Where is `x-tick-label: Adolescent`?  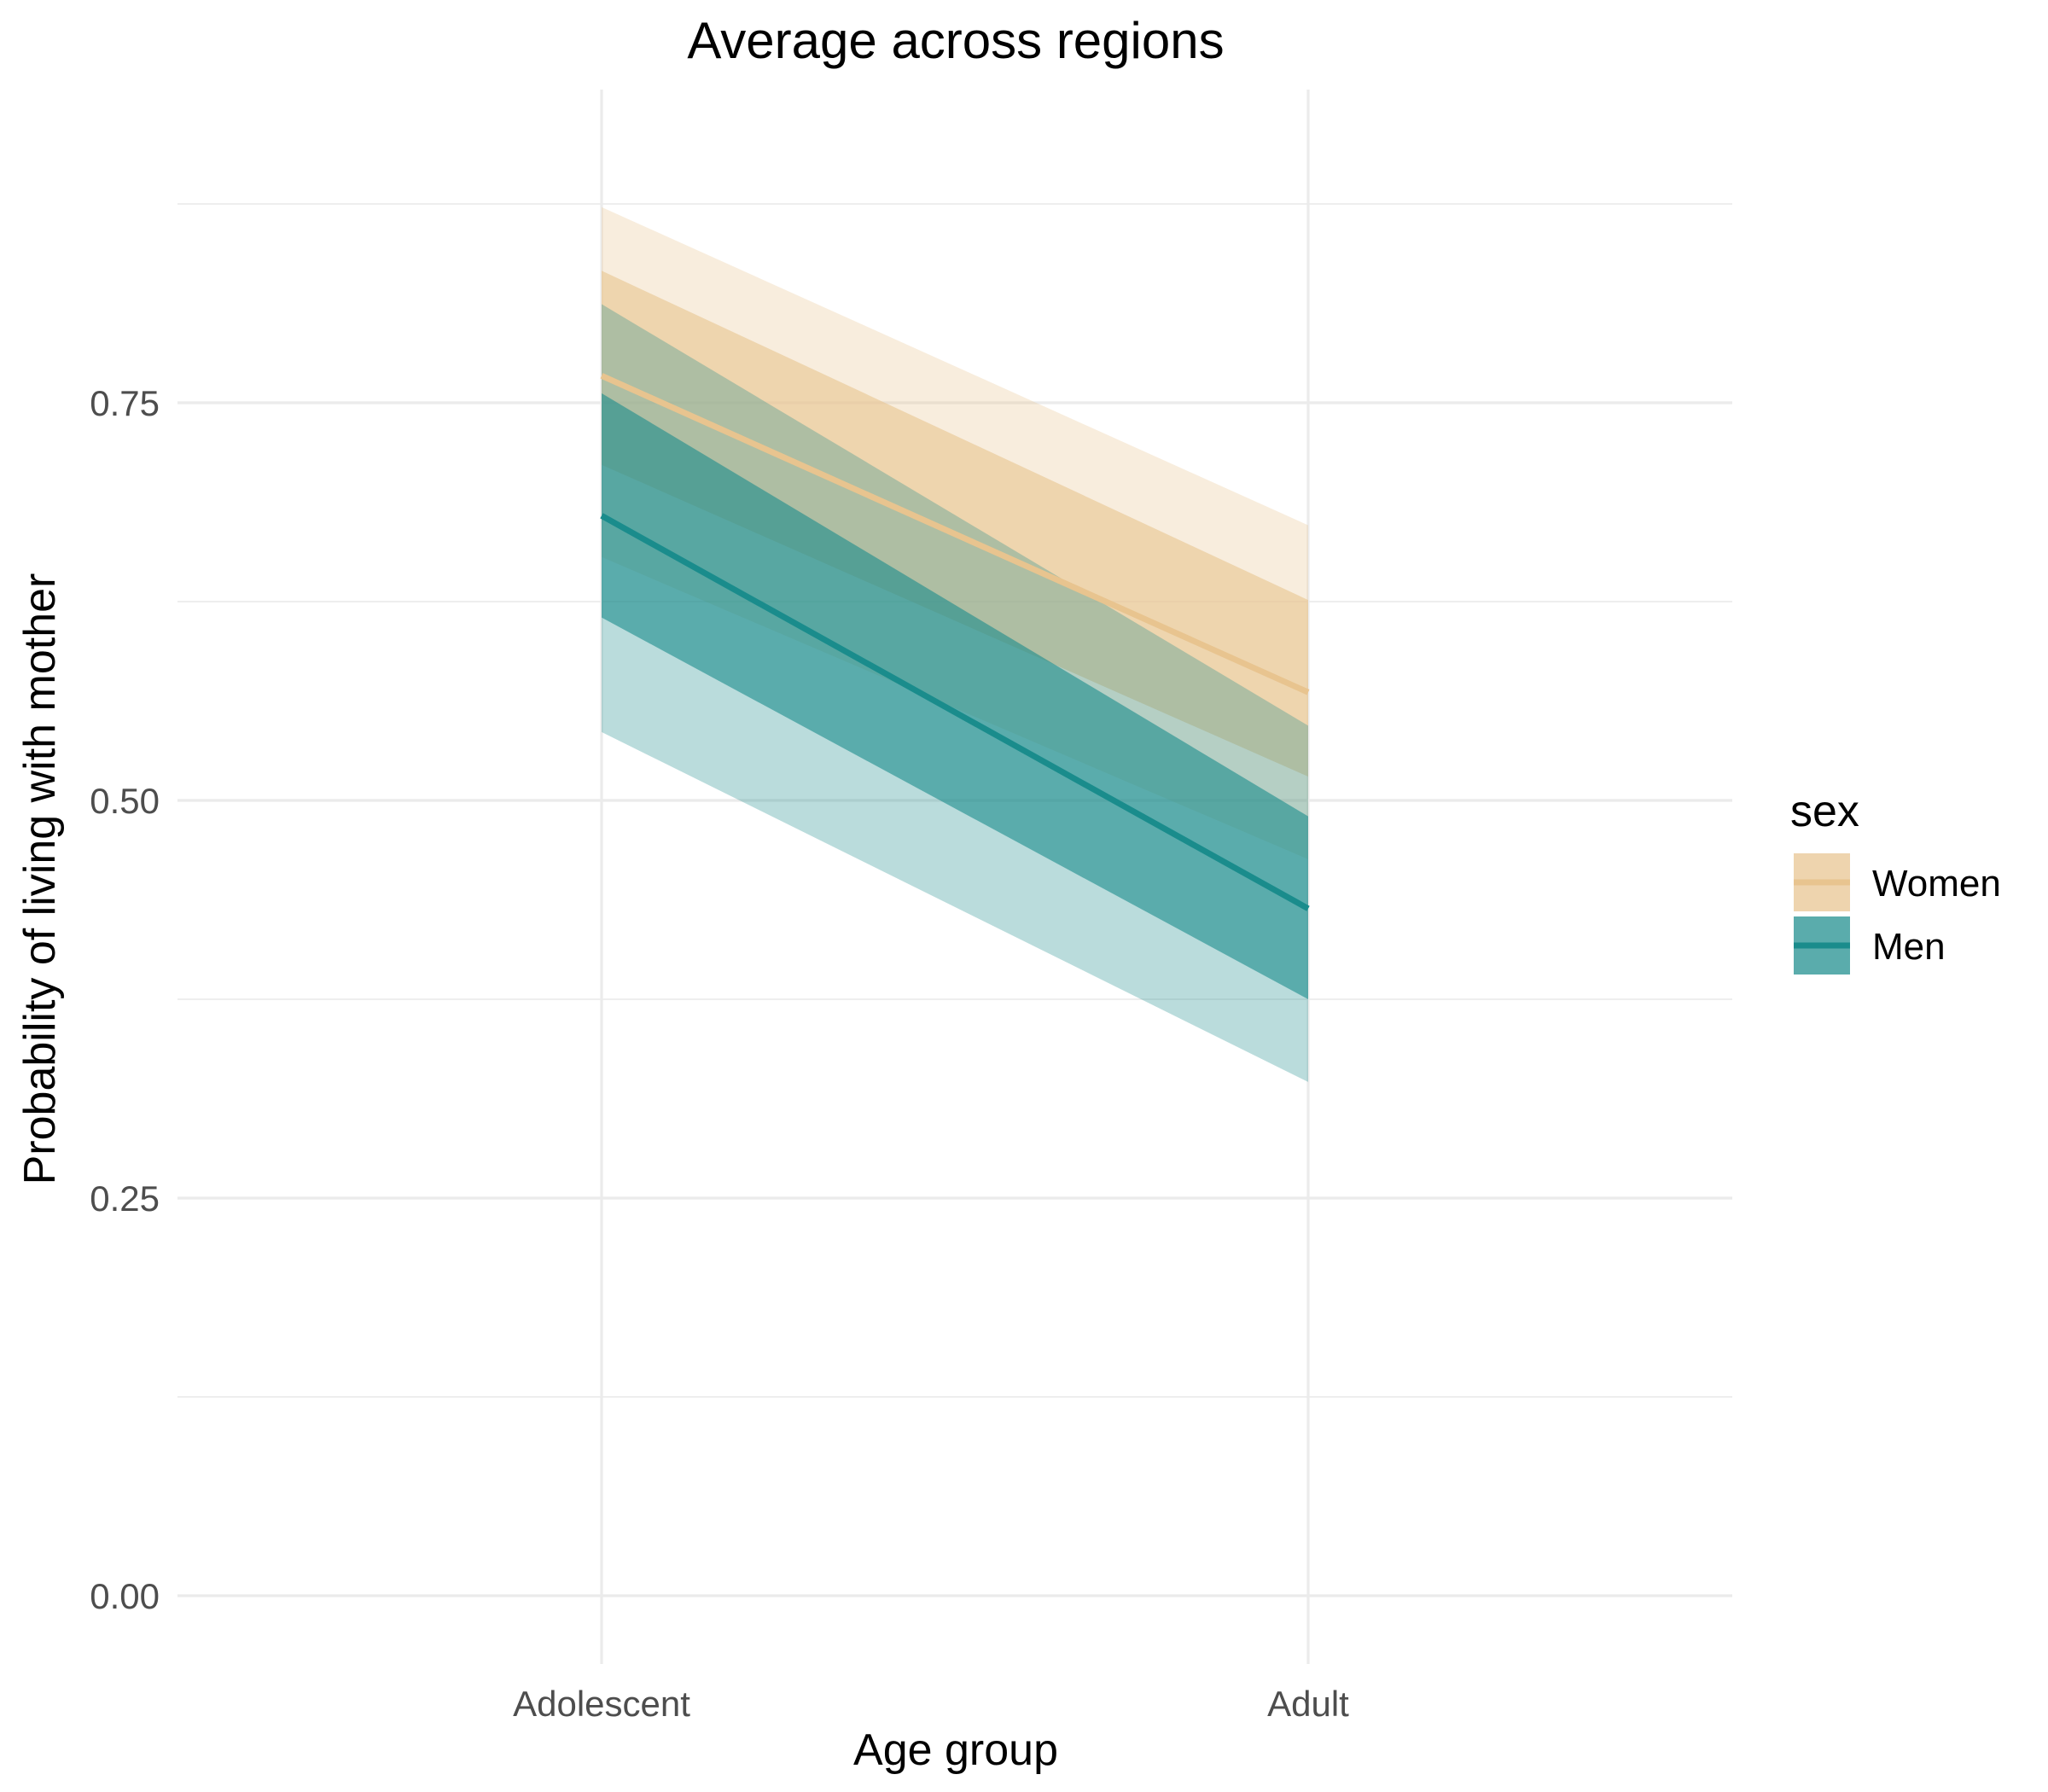
x-tick-label: Adolescent is located at coordinates (601, 1704).